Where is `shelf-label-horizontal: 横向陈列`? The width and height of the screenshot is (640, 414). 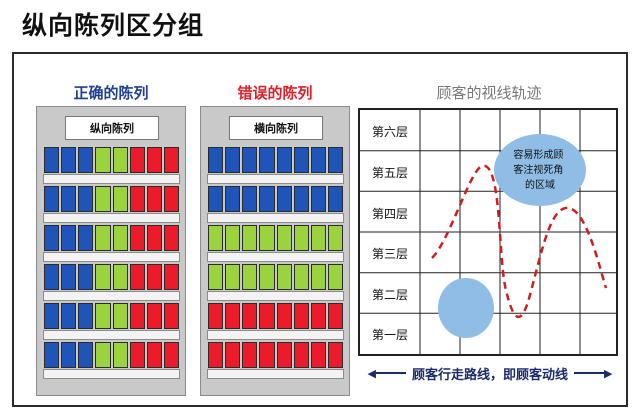 shelf-label-horizontal: 横向陈列 is located at coordinates (276, 128).